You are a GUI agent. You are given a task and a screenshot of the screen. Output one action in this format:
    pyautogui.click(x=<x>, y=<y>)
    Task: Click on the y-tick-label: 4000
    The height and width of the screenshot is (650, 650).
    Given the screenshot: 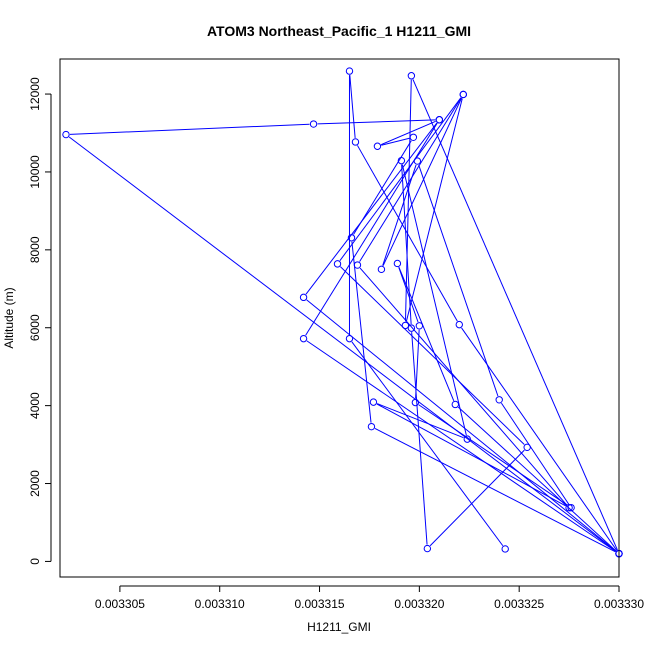 What is the action you would take?
    pyautogui.click(x=35, y=405)
    